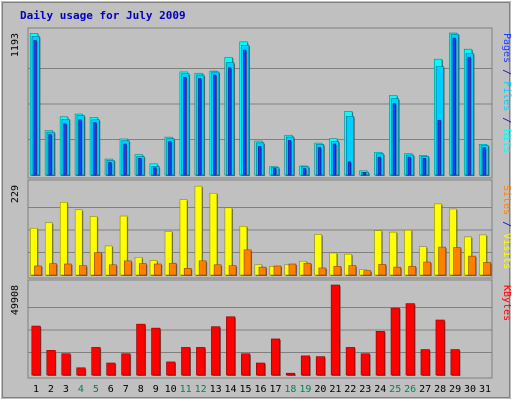 This screenshot has width=512, height=400. Describe the element at coordinates (506, 141) in the screenshot. I see `legend-part: Hits` at that location.